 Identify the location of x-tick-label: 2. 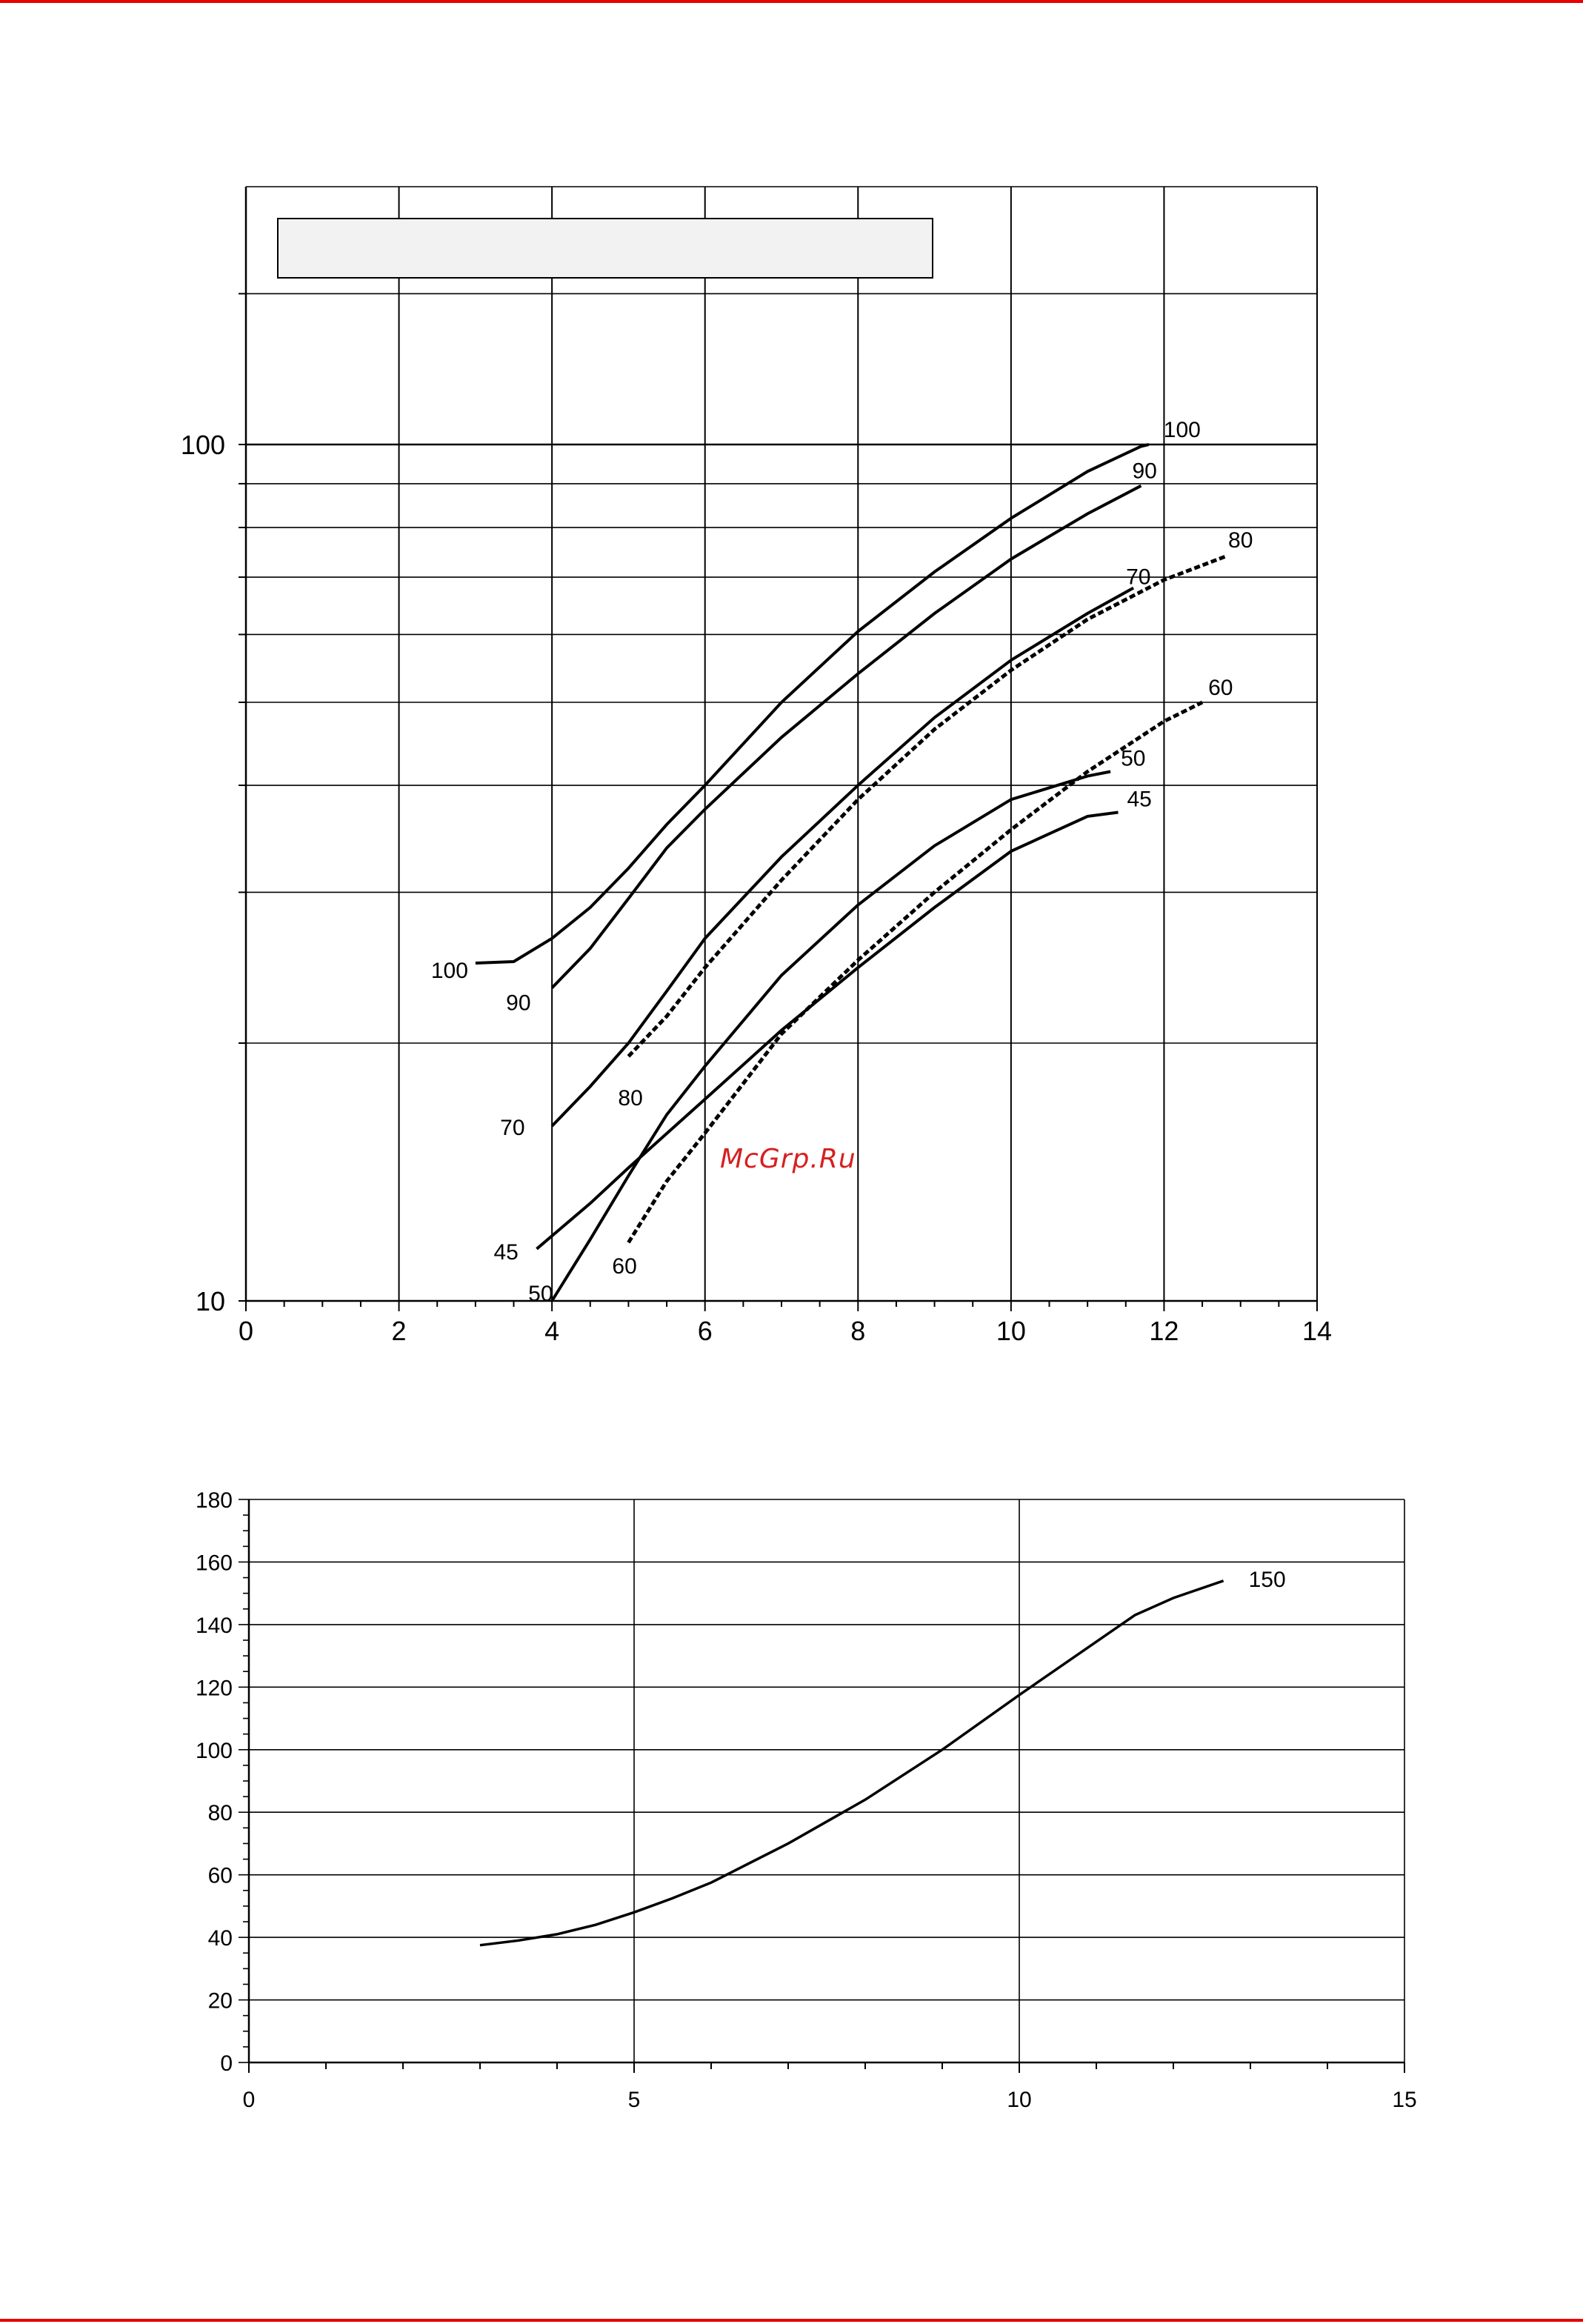
(399, 1331).